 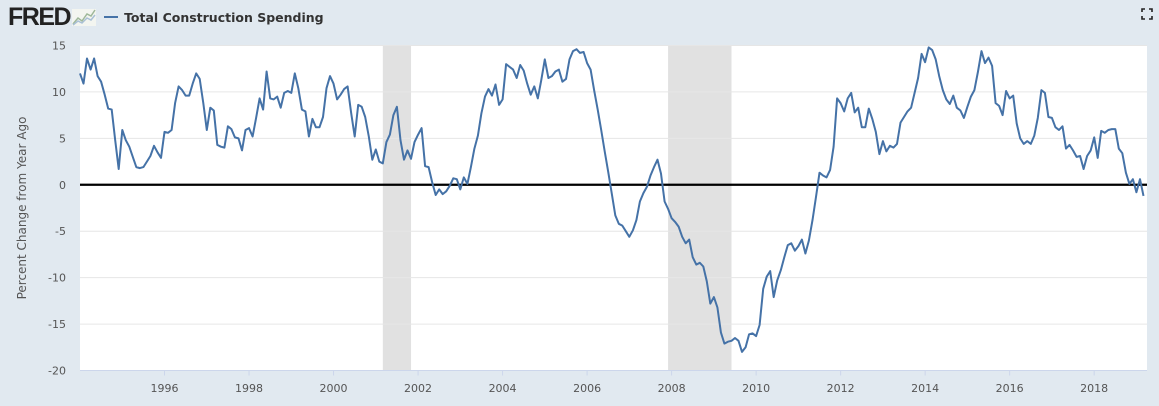 I want to click on legend-label: Total Construction Spending, so click(x=224, y=17).